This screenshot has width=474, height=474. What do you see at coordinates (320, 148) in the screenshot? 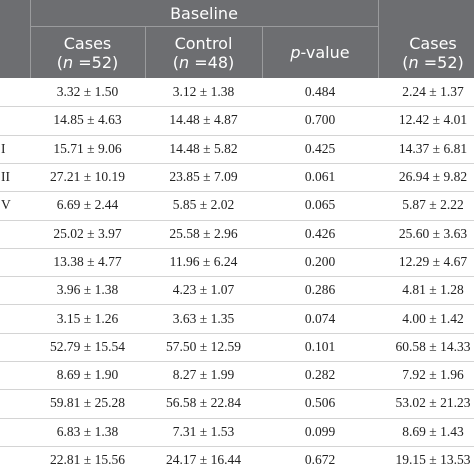
I see `table-cell: 0.425` at bounding box center [320, 148].